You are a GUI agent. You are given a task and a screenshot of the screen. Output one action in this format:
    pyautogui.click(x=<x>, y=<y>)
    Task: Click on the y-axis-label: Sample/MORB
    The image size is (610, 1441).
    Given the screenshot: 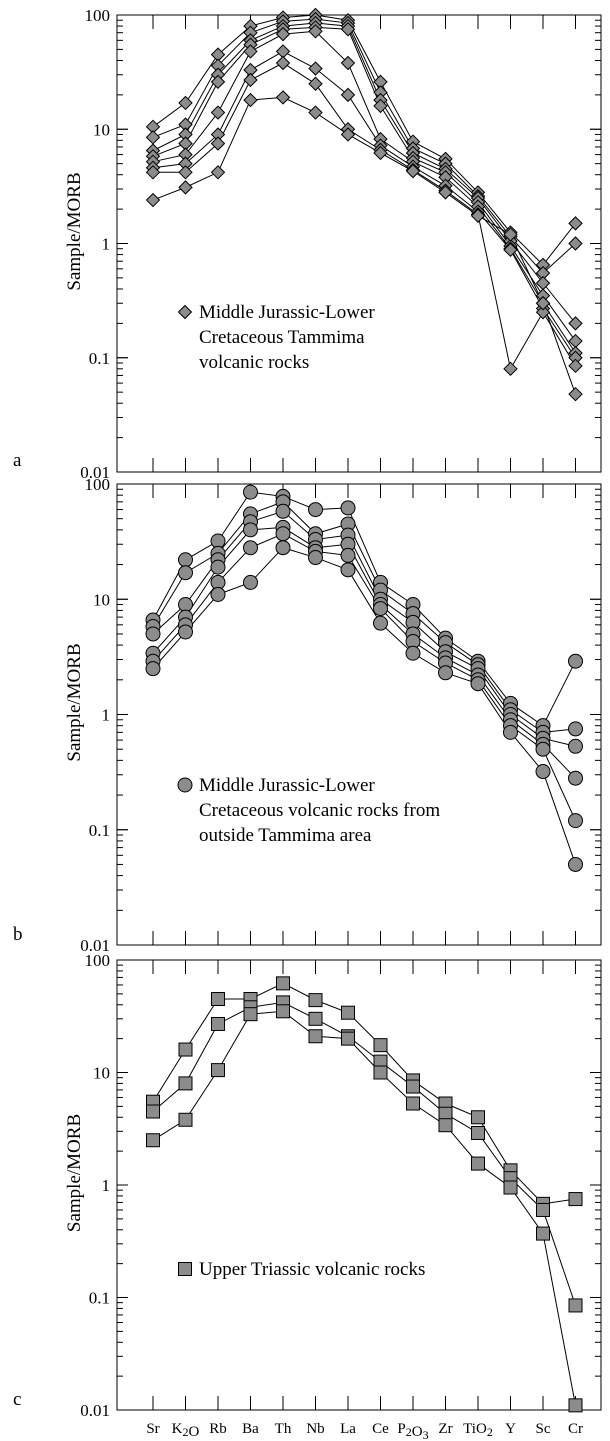 What is the action you would take?
    pyautogui.click(x=74, y=231)
    